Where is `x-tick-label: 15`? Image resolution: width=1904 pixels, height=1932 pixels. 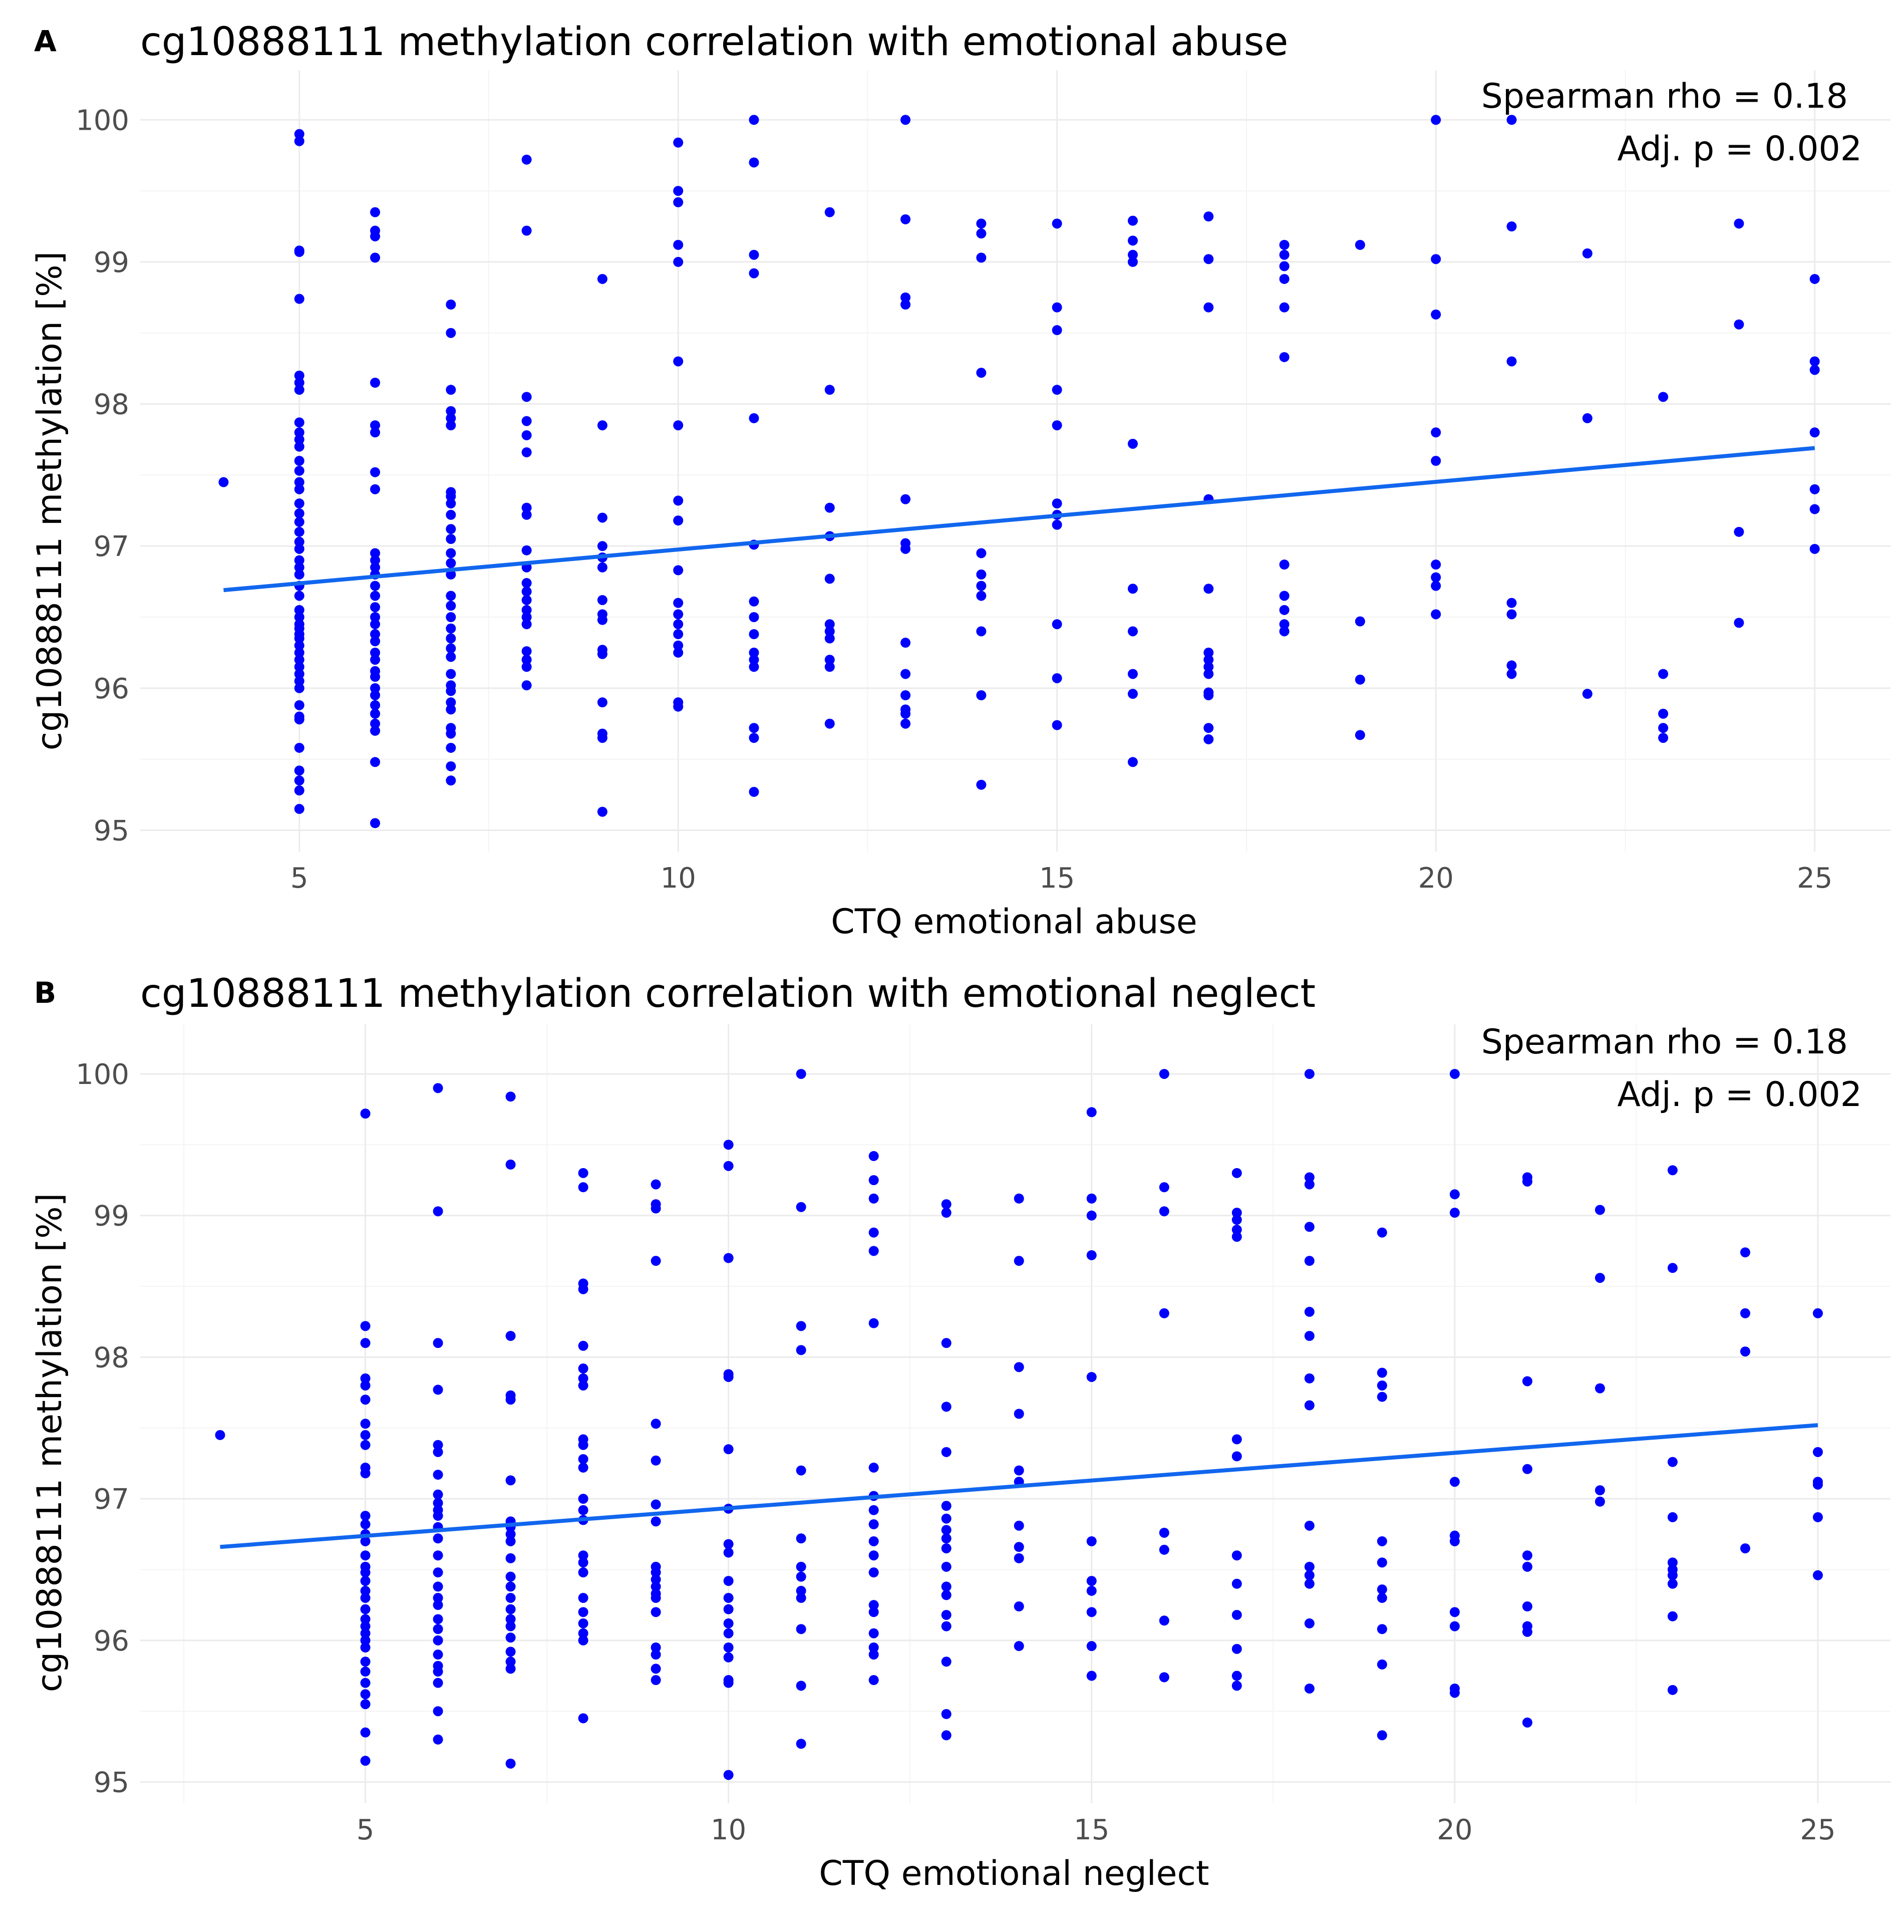 x-tick-label: 15 is located at coordinates (1057, 878).